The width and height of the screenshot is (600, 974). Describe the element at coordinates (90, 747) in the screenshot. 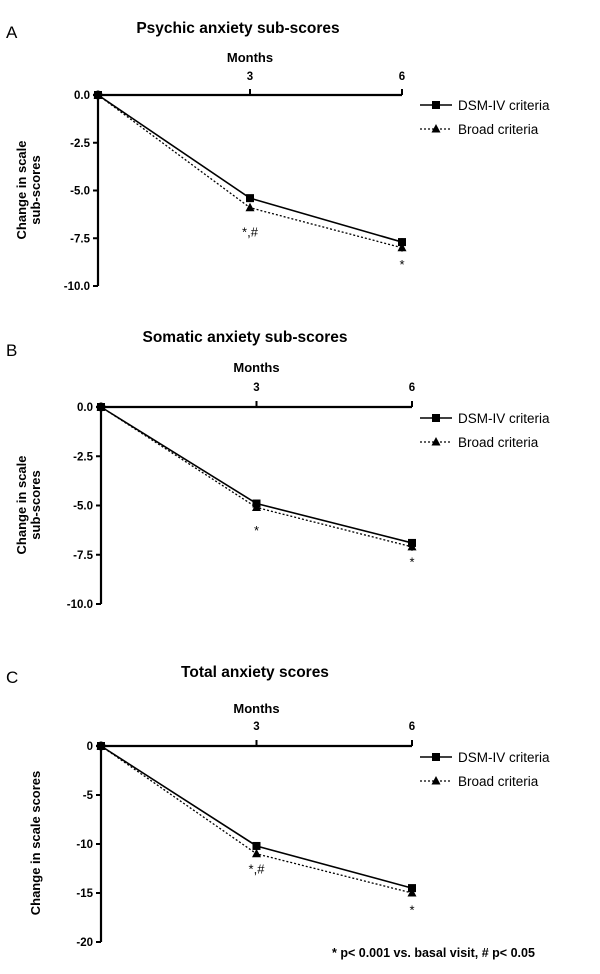

I see `y-tick-label: 0` at that location.